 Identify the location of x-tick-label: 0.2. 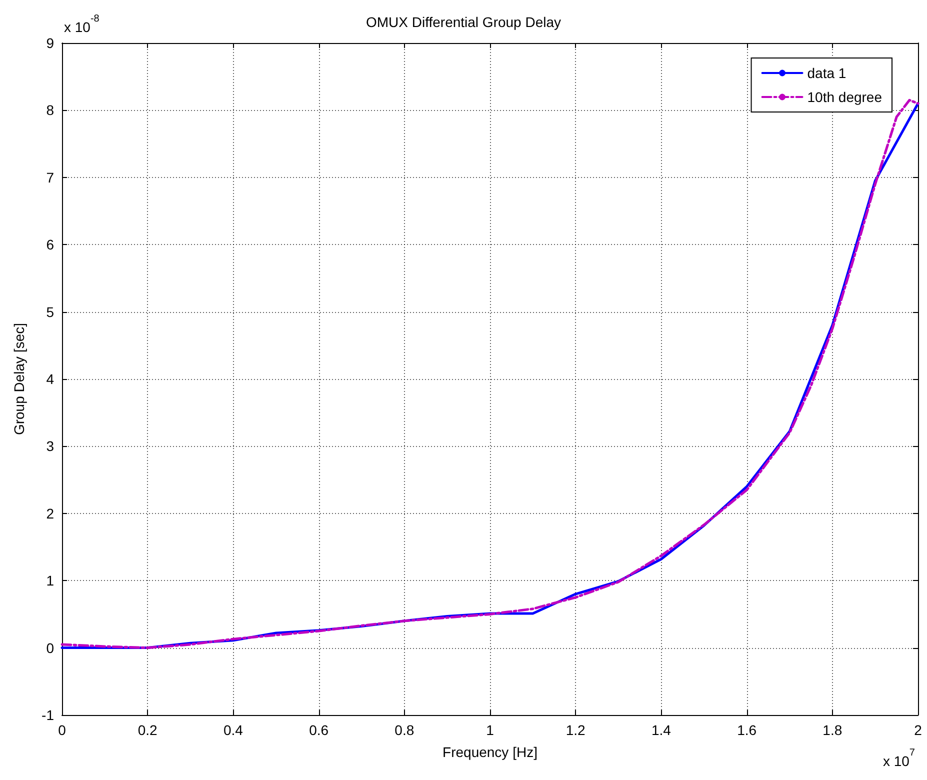
(148, 730).